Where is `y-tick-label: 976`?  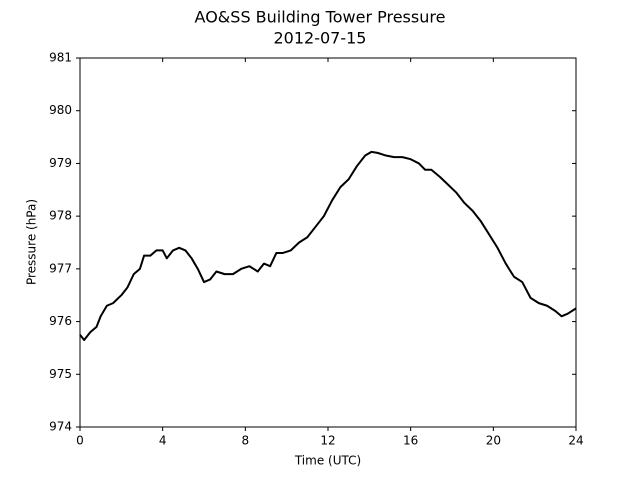 y-tick-label: 976 is located at coordinates (60, 321).